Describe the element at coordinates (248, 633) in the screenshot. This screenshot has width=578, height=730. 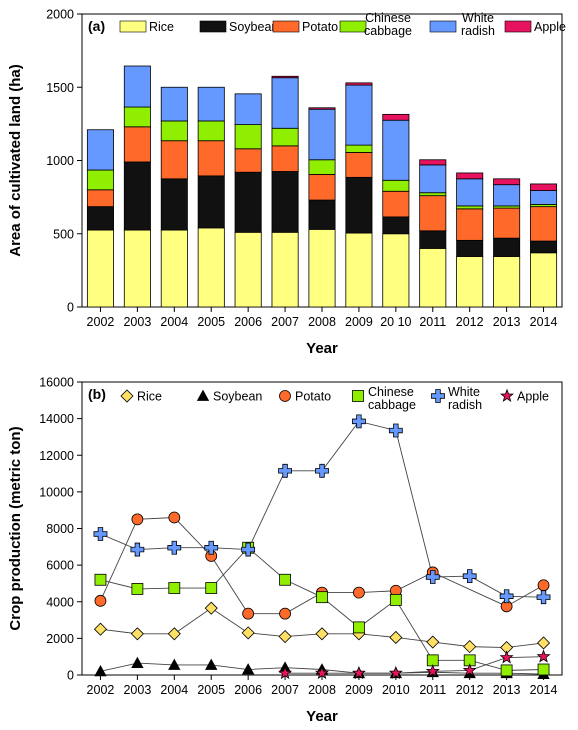
I see `point-rice-2006` at that location.